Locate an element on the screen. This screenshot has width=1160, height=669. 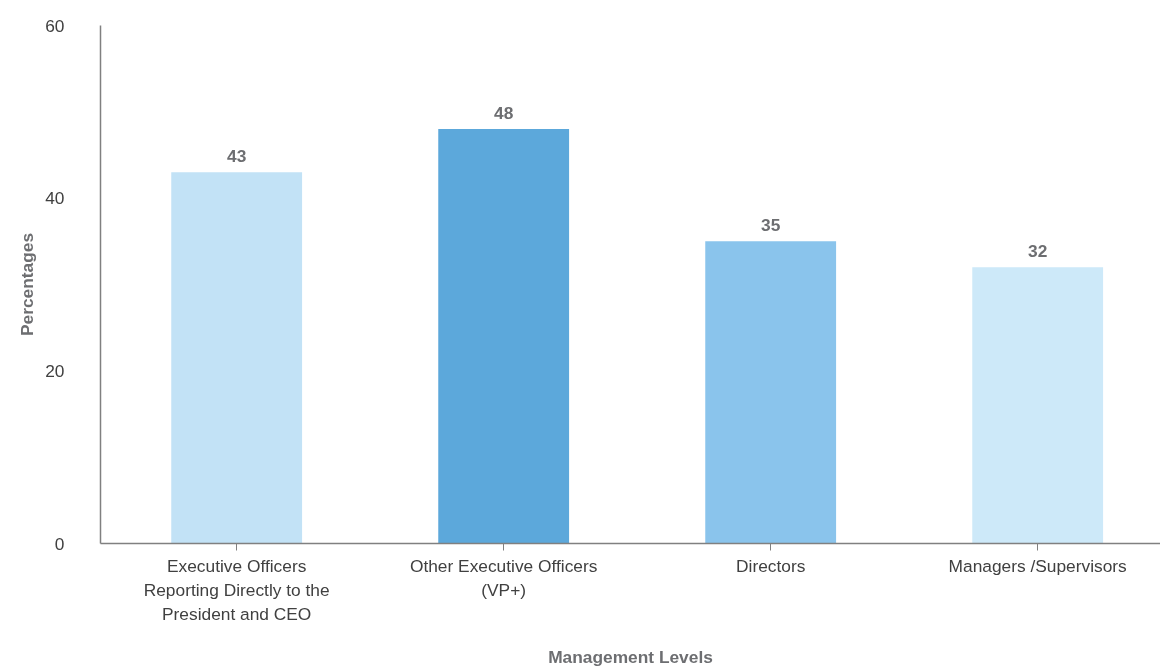
data-label: 35 is located at coordinates (771, 225).